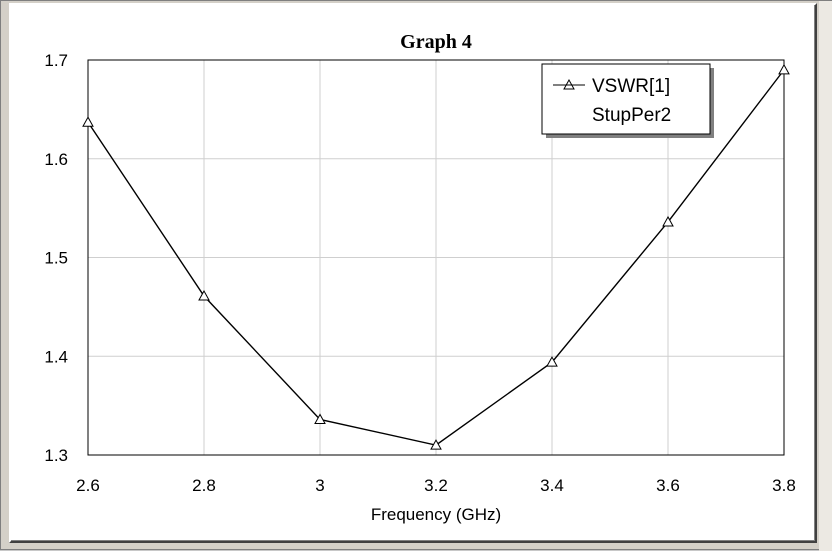 This screenshot has width=832, height=551. What do you see at coordinates (56, 258) in the screenshot?
I see `y-tick-label: 1.5` at bounding box center [56, 258].